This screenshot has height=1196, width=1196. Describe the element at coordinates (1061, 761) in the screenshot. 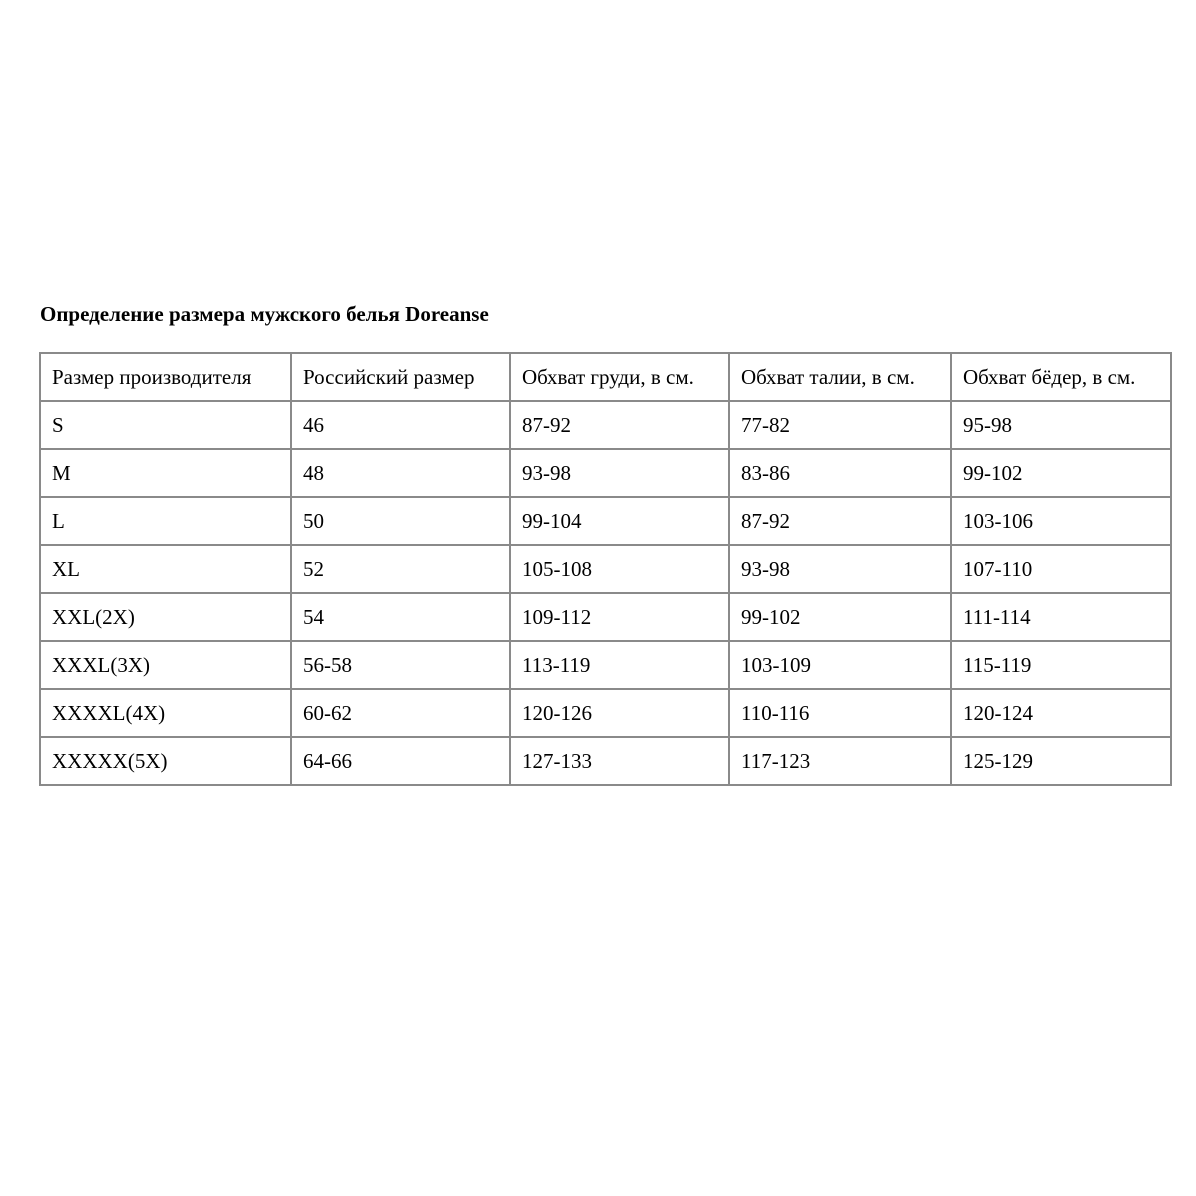

I see `table-cell: 125-129` at that location.